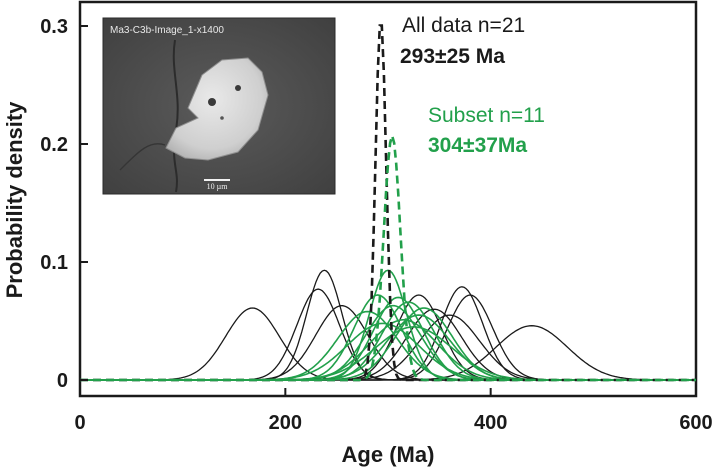 This screenshot has height=472, width=720. I want to click on all-data-value: 293±25 Ma, so click(452, 56).